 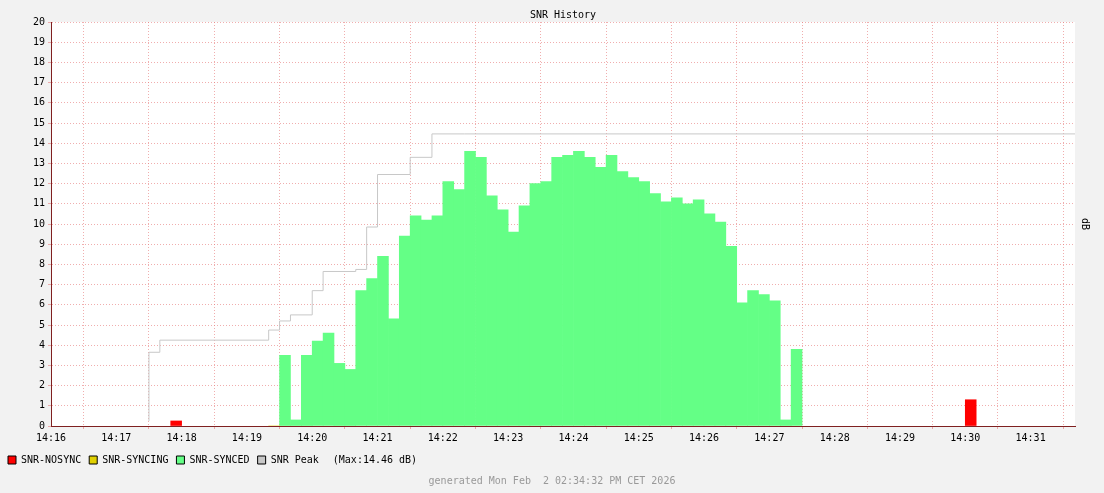 What do you see at coordinates (38, 142) in the screenshot?
I see `y-tick-label: 14` at bounding box center [38, 142].